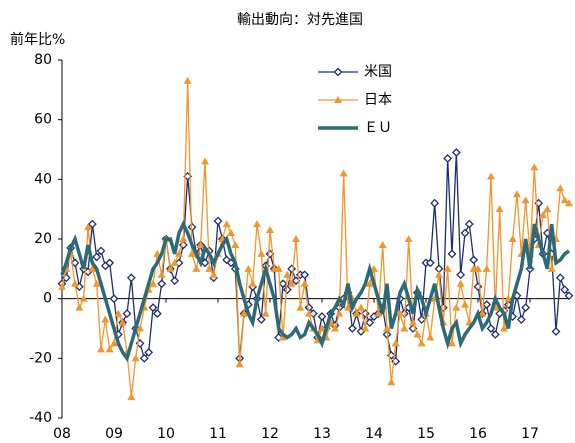  I want to click on y-tick-label: 80, so click(43, 60).